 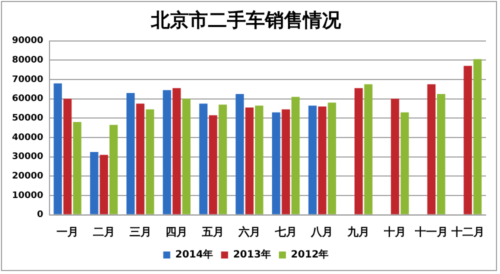 I want to click on x-tick-label: 二月, so click(x=103, y=231).